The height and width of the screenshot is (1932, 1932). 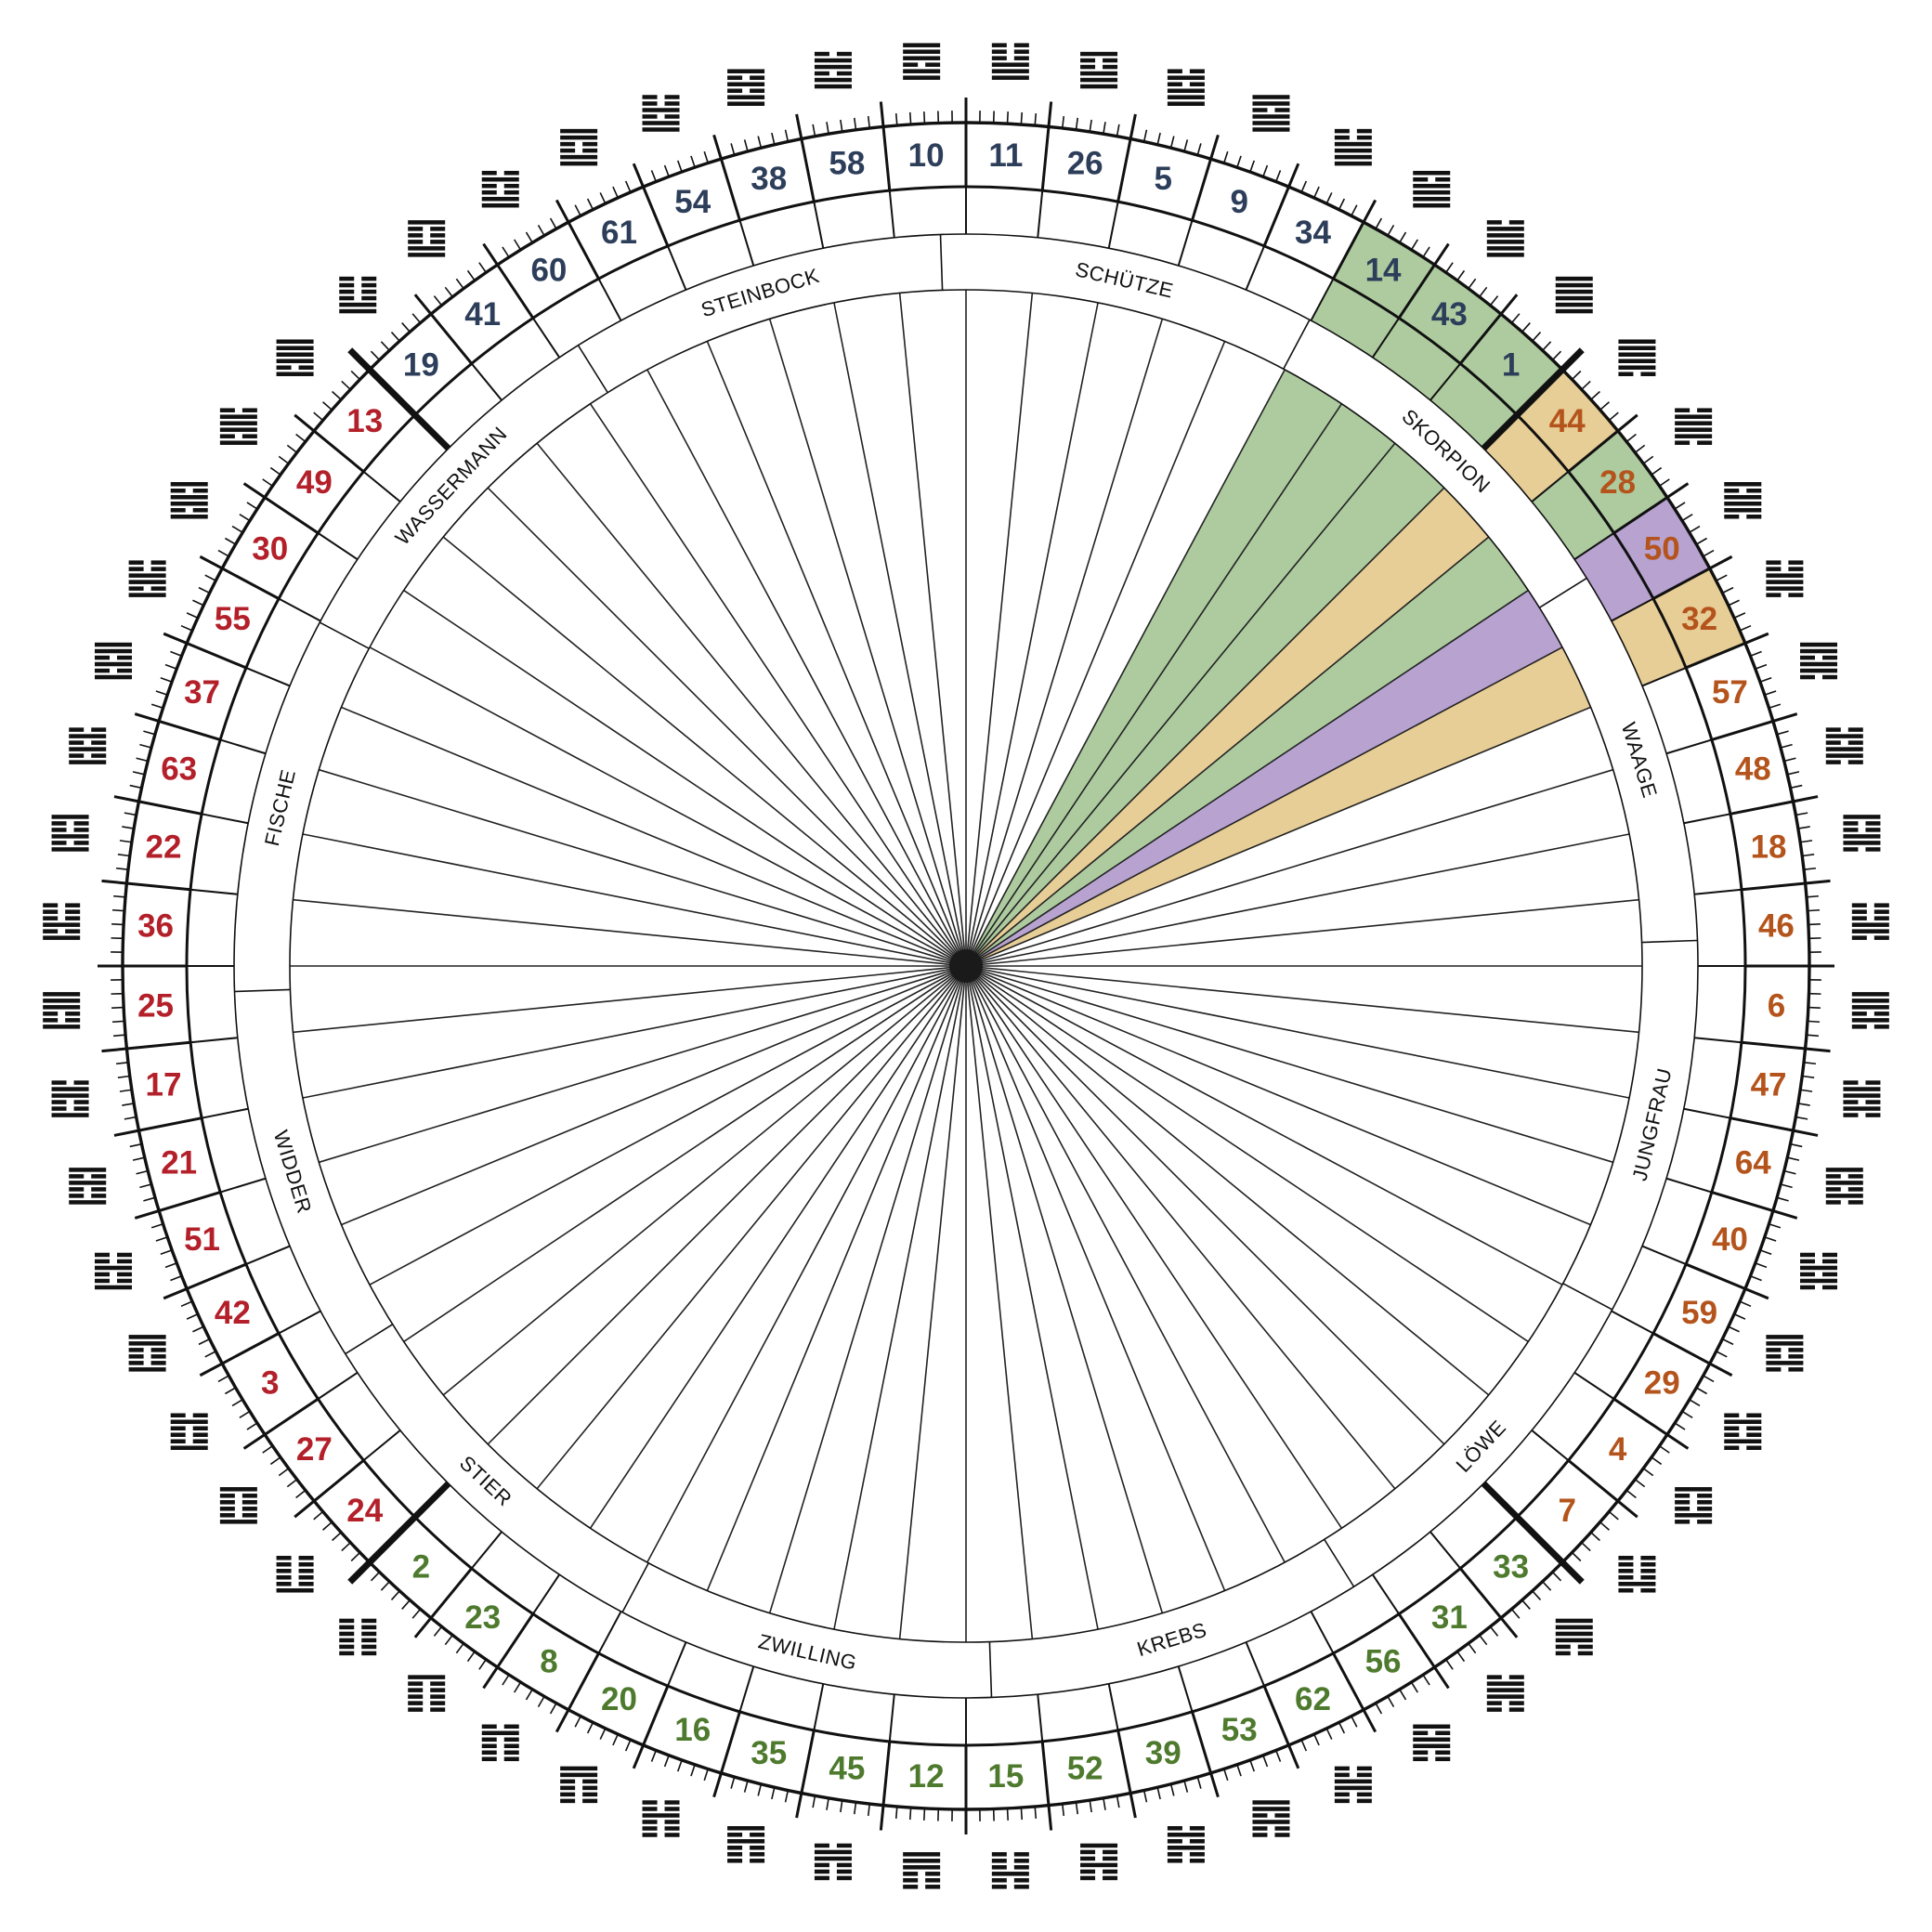 What do you see at coordinates (1662, 1383) in the screenshot?
I see `gate-number: 29` at bounding box center [1662, 1383].